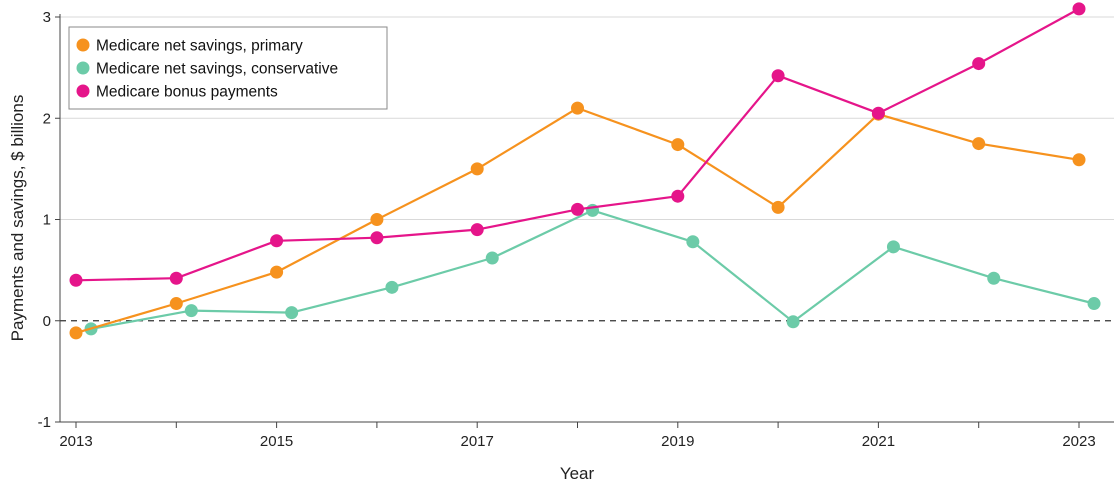 This screenshot has width=1120, height=489. Describe the element at coordinates (577, 473) in the screenshot. I see `x-axis-title: Year` at that location.